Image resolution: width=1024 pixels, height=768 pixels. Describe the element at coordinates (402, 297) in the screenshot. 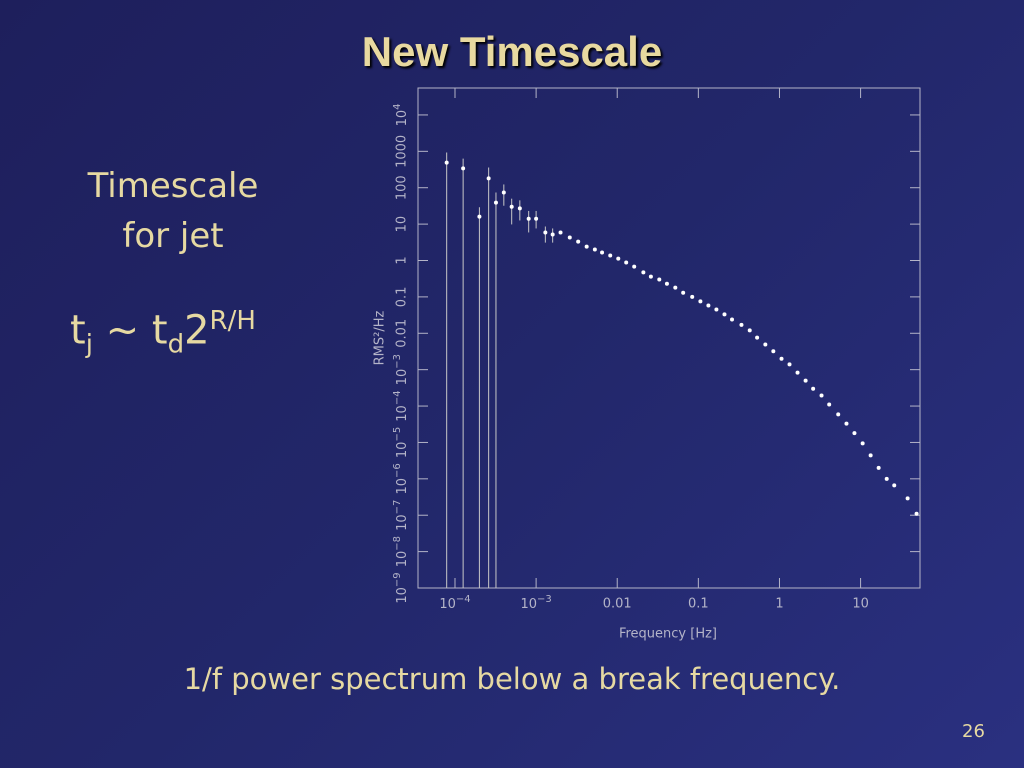

I see `y-tick-label: 0.1` at that location.